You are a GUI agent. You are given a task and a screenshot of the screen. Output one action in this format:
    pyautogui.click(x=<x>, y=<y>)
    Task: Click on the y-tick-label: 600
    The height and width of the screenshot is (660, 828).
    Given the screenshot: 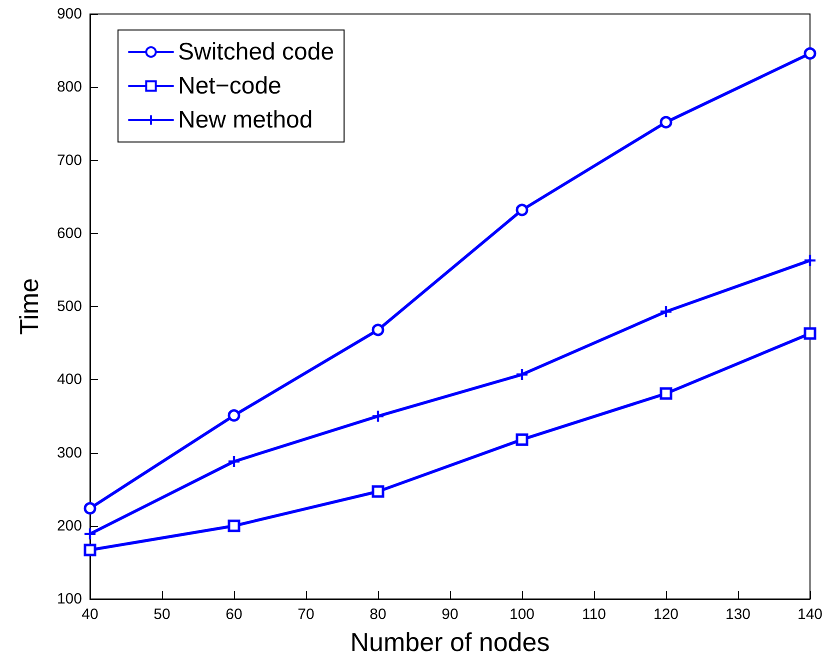 What is the action you would take?
    pyautogui.click(x=69, y=233)
    